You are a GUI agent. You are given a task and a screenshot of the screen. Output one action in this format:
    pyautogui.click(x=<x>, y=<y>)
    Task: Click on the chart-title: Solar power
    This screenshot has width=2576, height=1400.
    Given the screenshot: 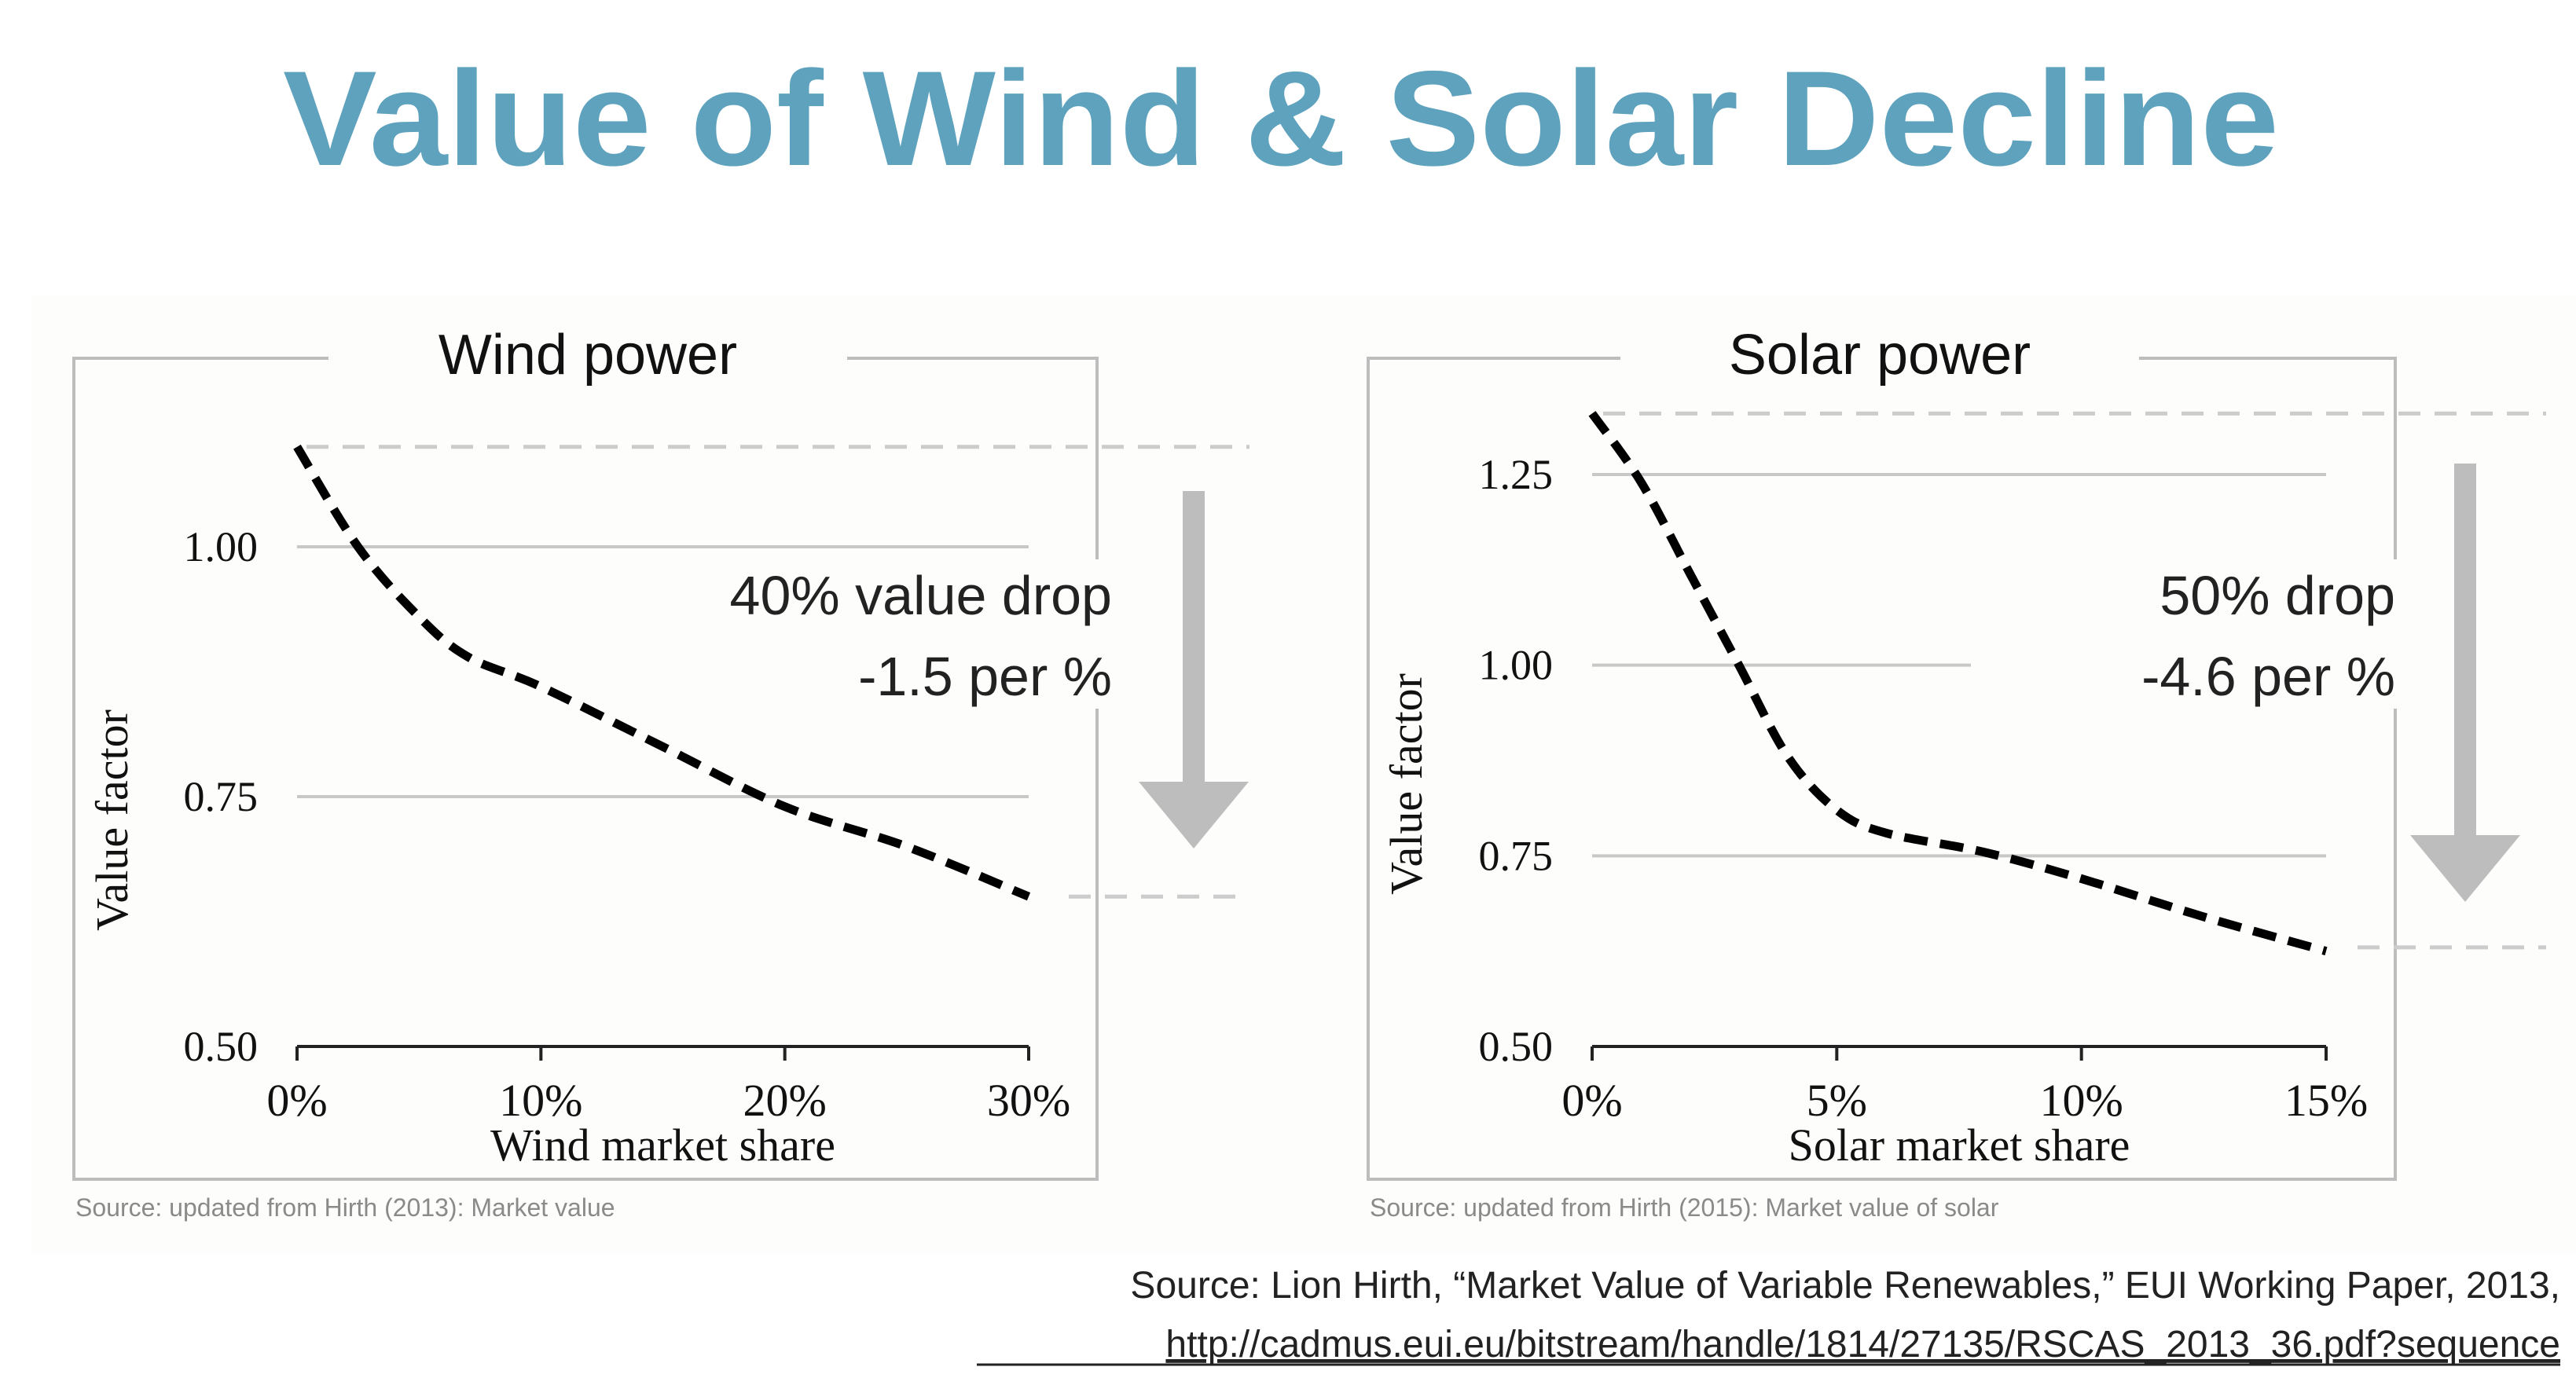 What is the action you would take?
    pyautogui.click(x=1880, y=355)
    